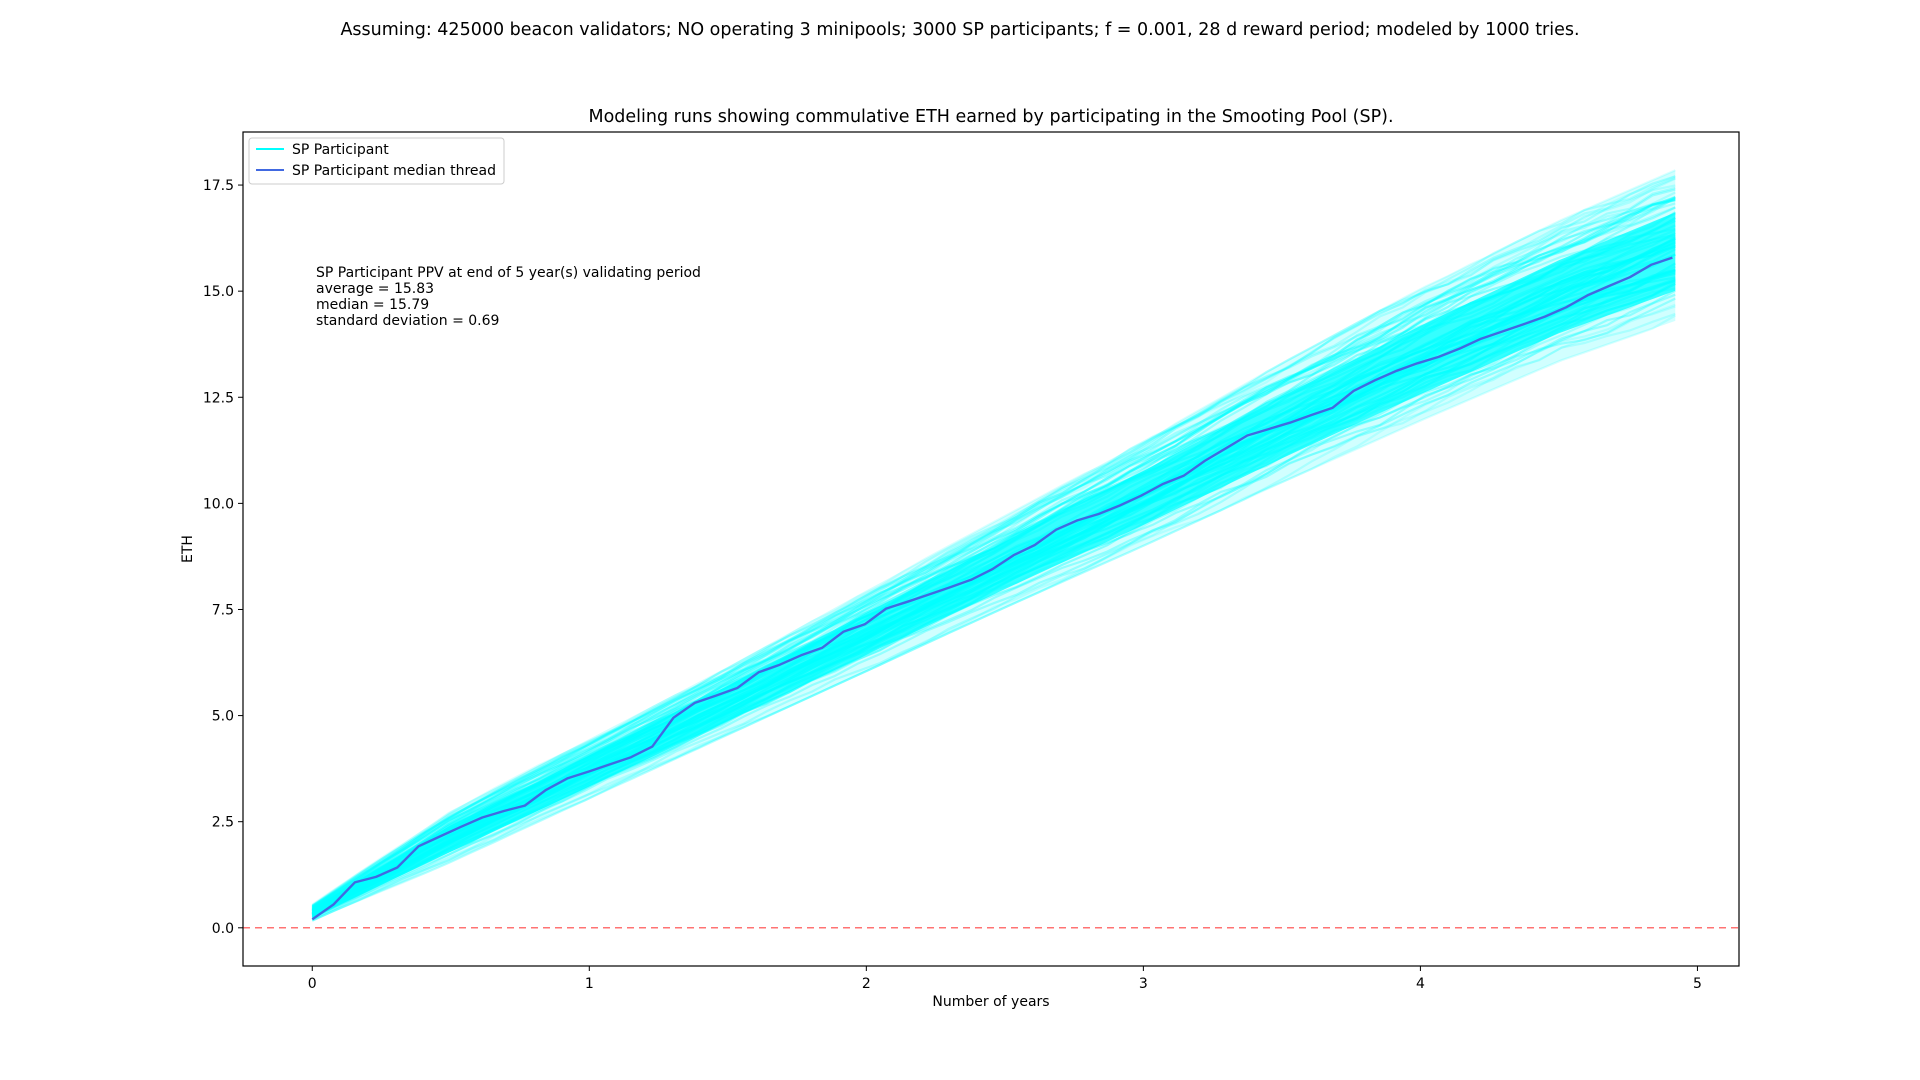 This screenshot has width=1920, height=1080. What do you see at coordinates (223, 823) in the screenshot?
I see `y-tick-label: 2.5` at bounding box center [223, 823].